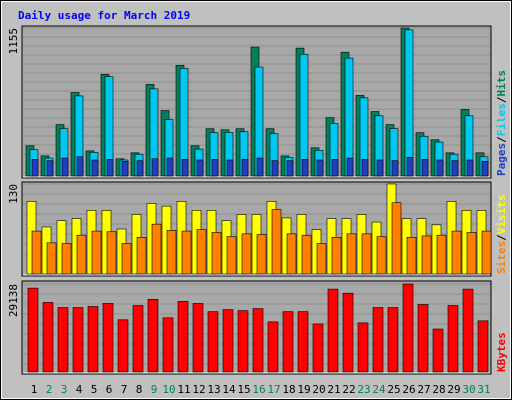  Describe the element at coordinates (34, 389) in the screenshot. I see `x-tick-label: 1` at that location.